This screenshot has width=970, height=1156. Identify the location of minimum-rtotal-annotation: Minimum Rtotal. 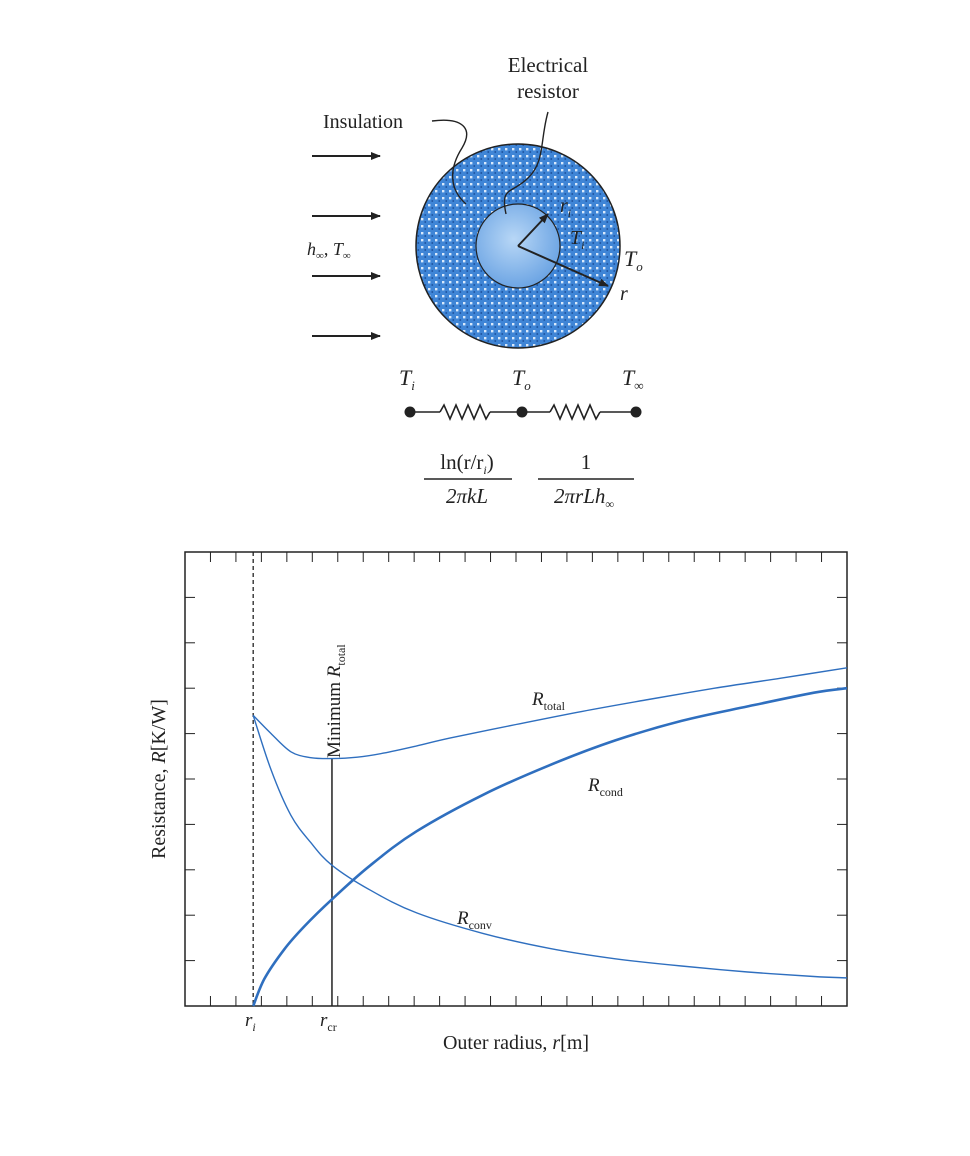
(336, 701).